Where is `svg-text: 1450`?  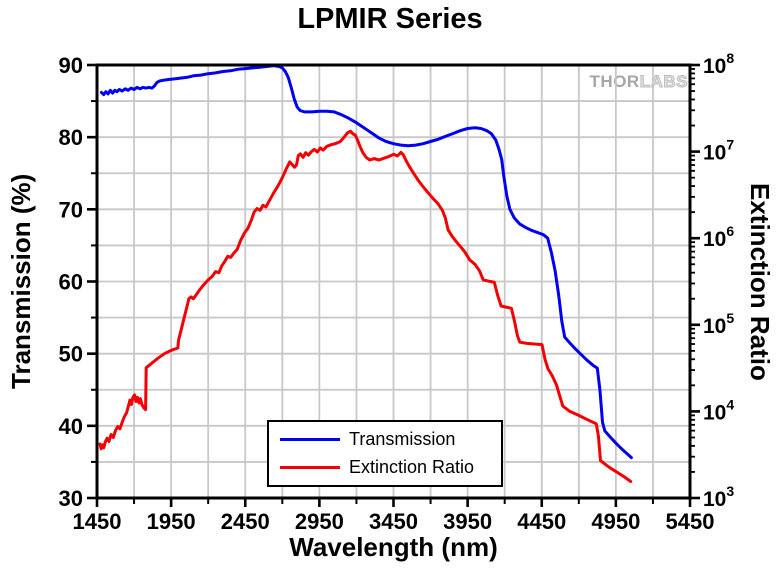
svg-text: 1450 is located at coordinates (97, 521).